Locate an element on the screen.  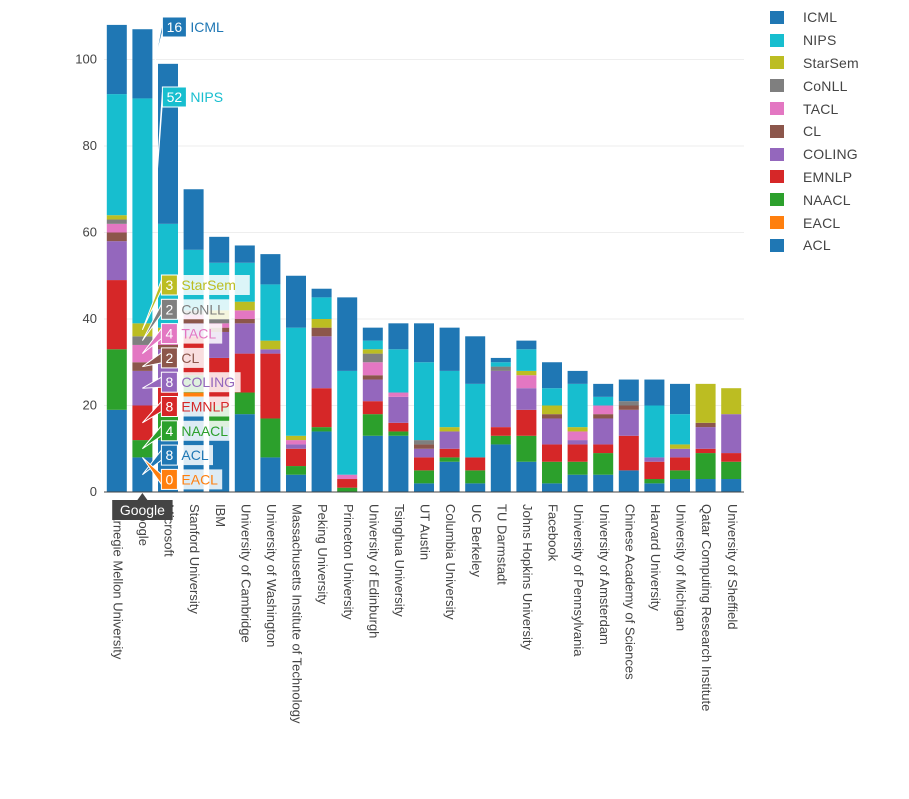
bar-segment-nips-johns-hopkins-university is located at coordinates (526, 360).